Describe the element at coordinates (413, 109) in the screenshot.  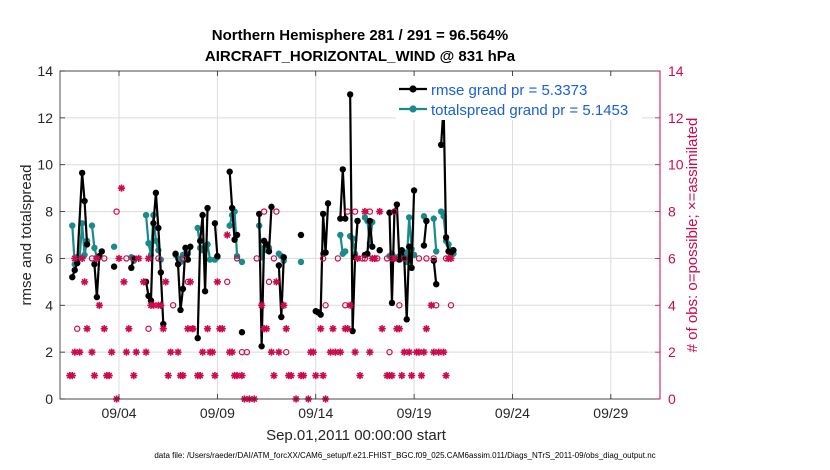
I see `legend-spread-marker` at that location.